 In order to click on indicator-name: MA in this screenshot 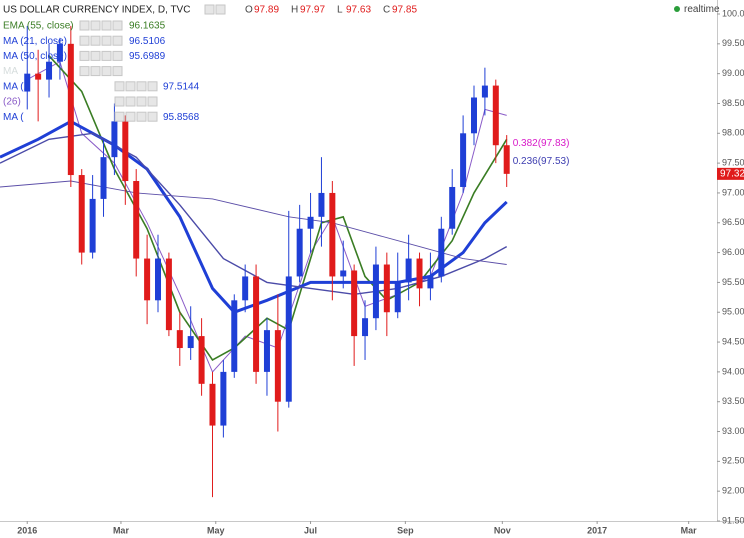, I will do `click(10, 71)`.